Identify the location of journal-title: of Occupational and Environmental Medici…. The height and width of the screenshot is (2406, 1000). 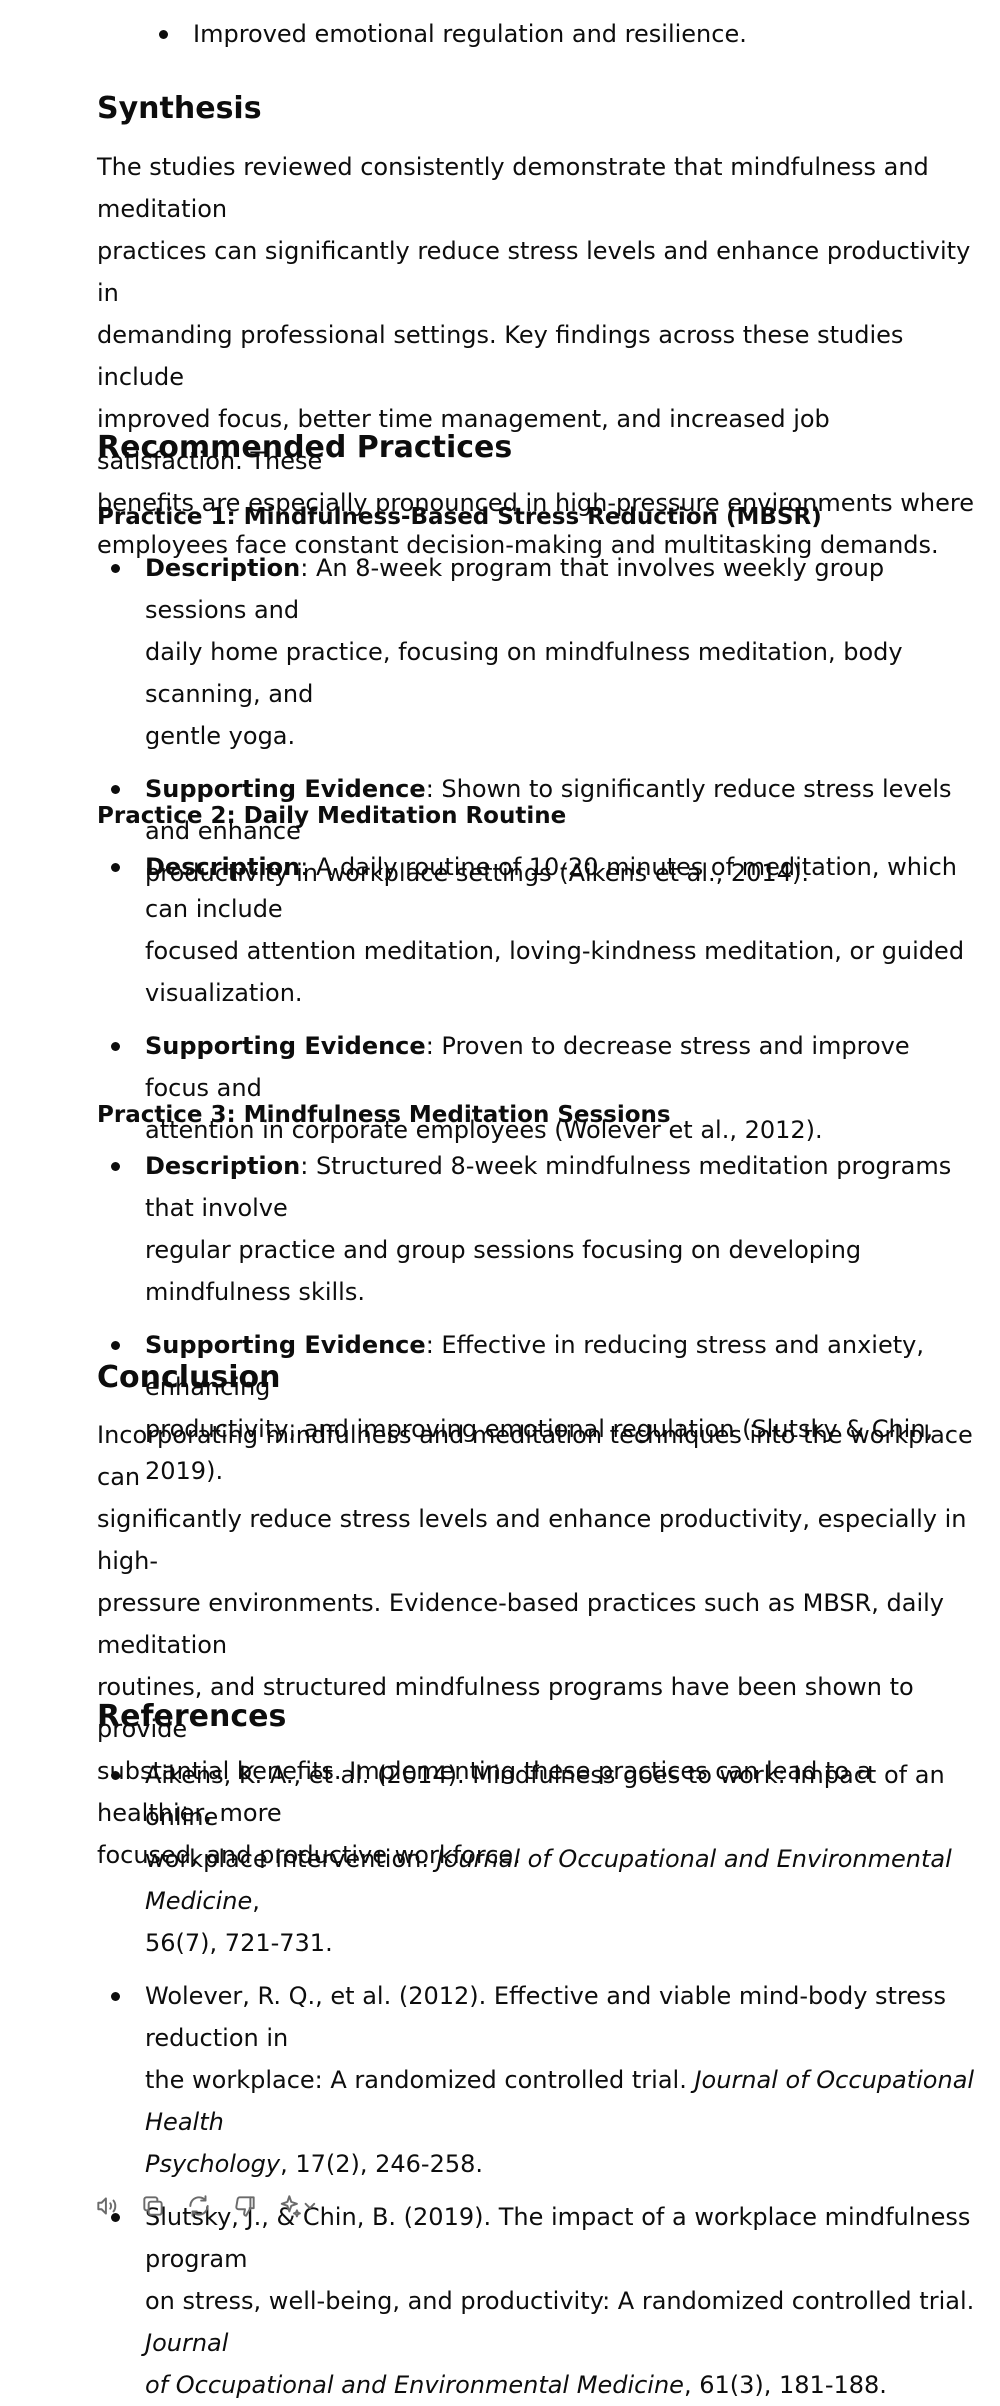
(414, 2385).